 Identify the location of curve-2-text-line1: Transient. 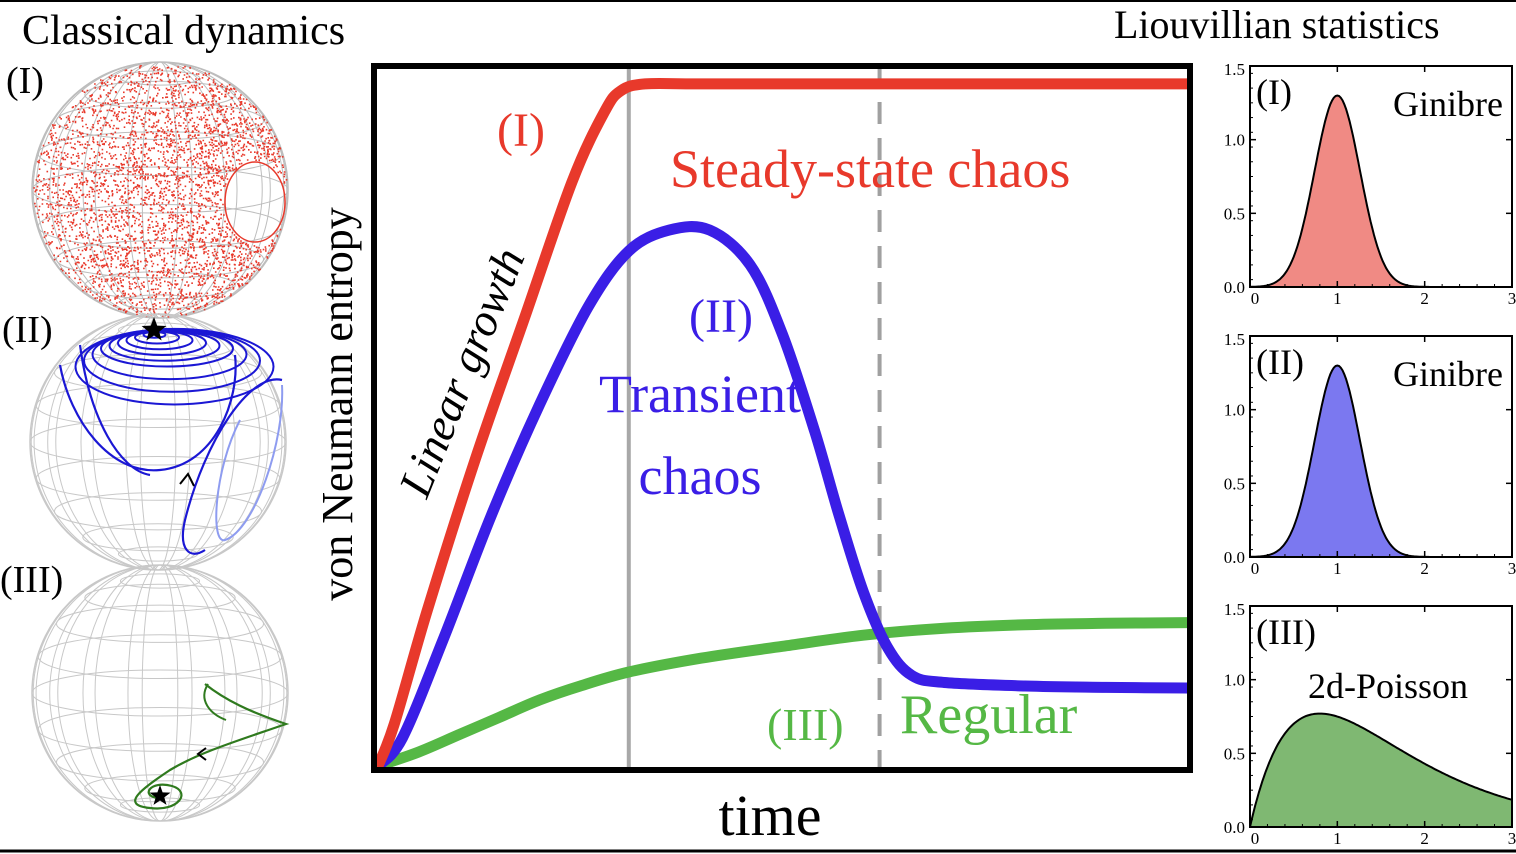
(700, 394).